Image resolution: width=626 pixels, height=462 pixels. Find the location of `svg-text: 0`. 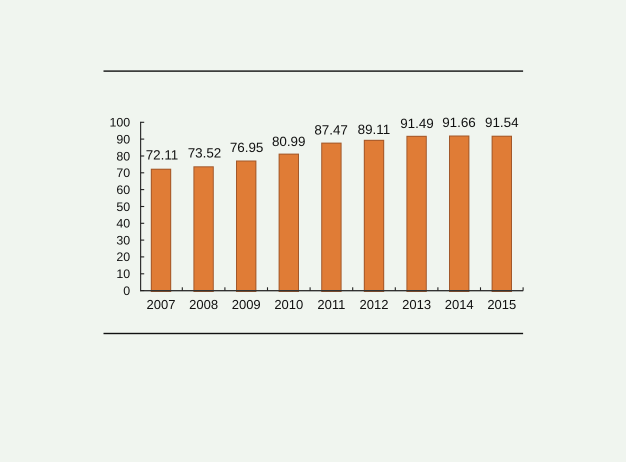

svg-text: 0 is located at coordinates (126, 291).